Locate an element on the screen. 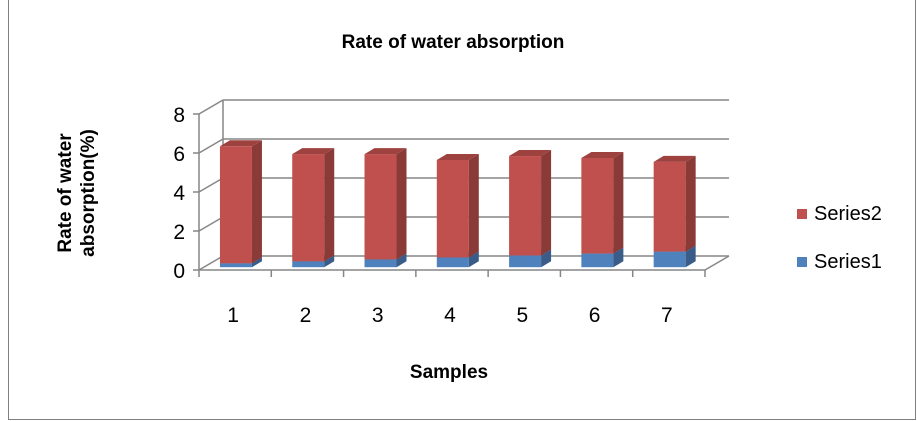 The width and height of the screenshot is (917, 421). y-axis-title-line-2: absorption(%) is located at coordinates (88, 193).